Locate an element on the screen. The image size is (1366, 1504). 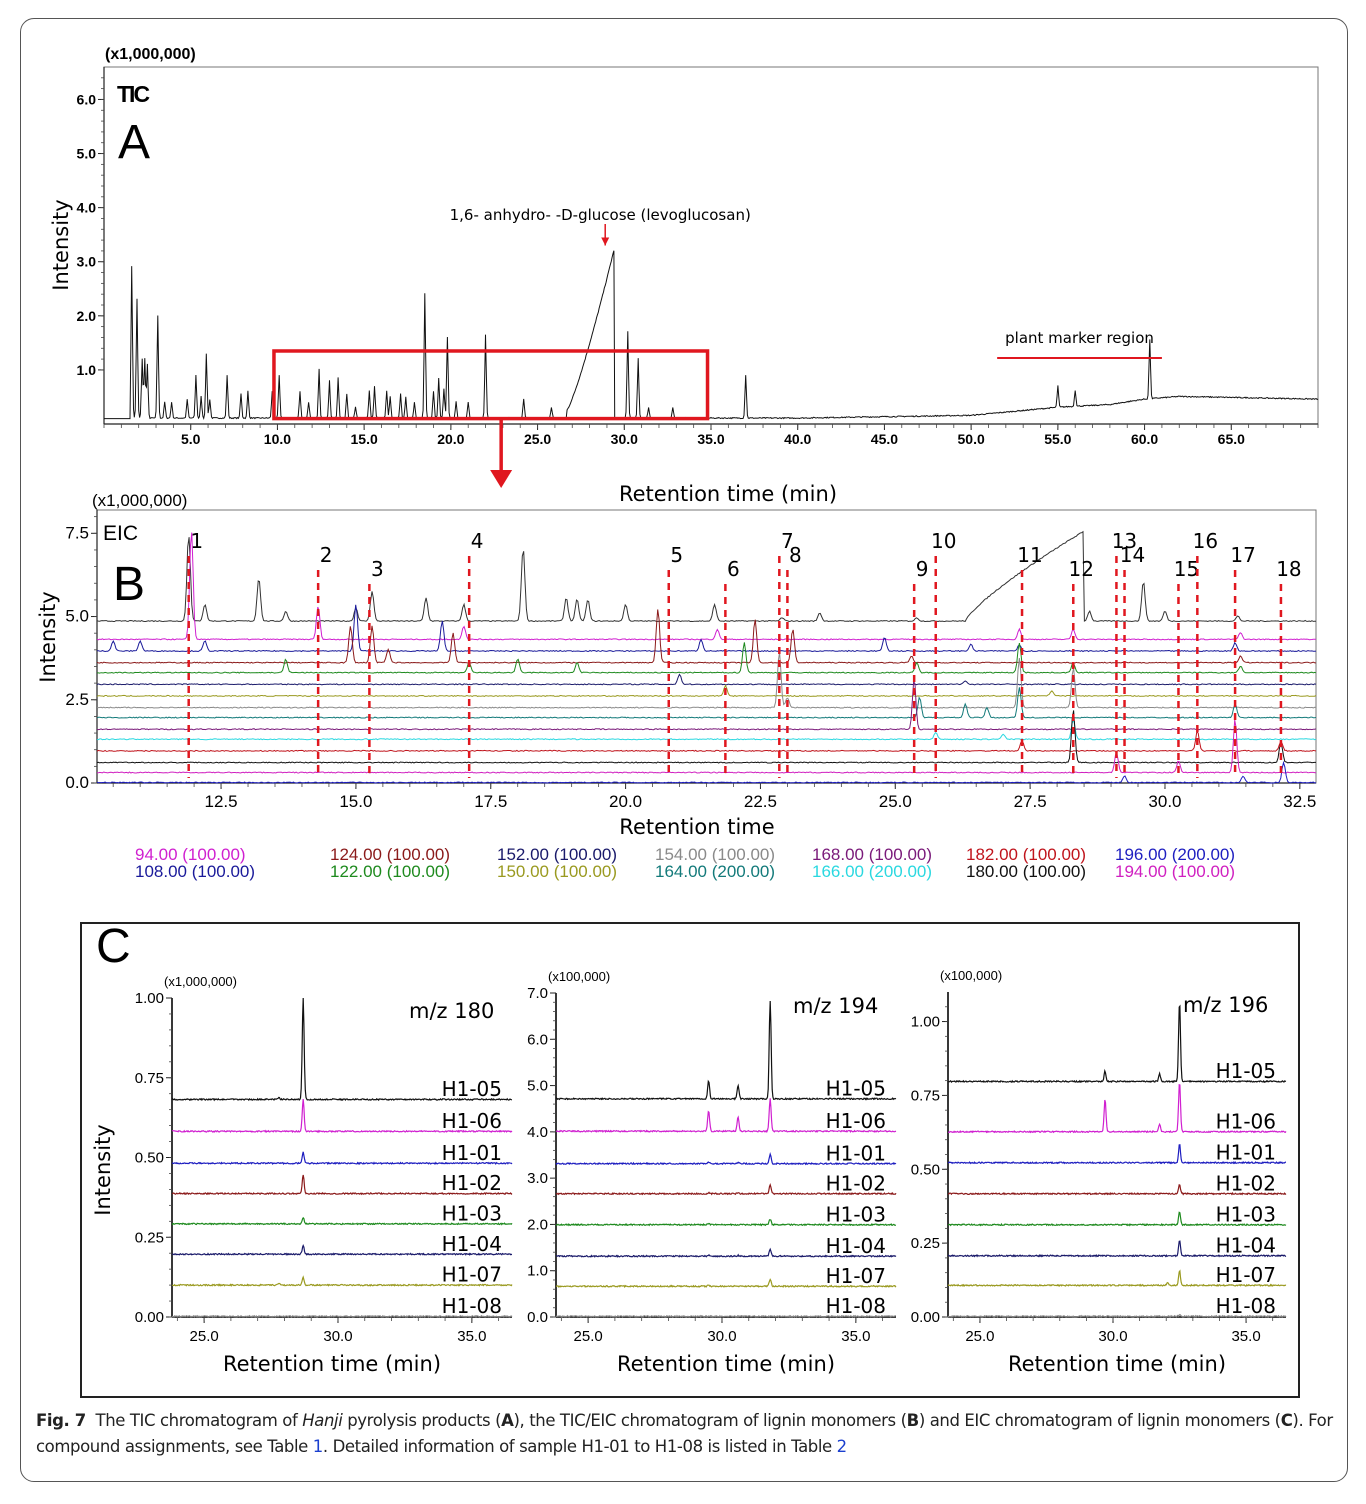
legend-item: 122.00 (100.00) is located at coordinates (390, 871).